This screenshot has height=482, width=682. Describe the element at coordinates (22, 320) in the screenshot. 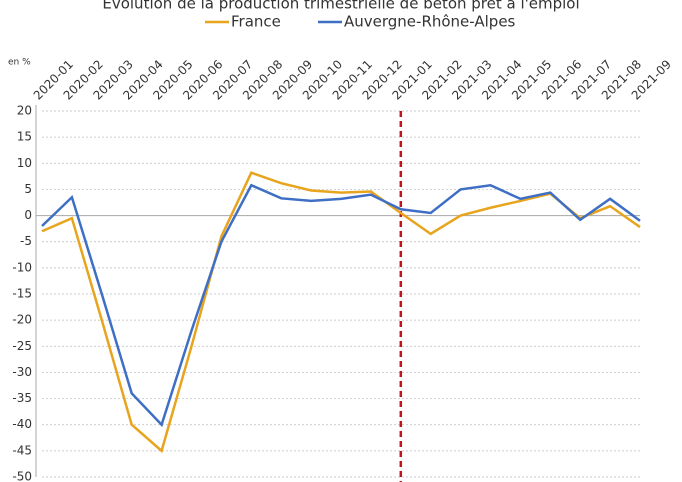

I see `y-tick-label: -20` at that location.